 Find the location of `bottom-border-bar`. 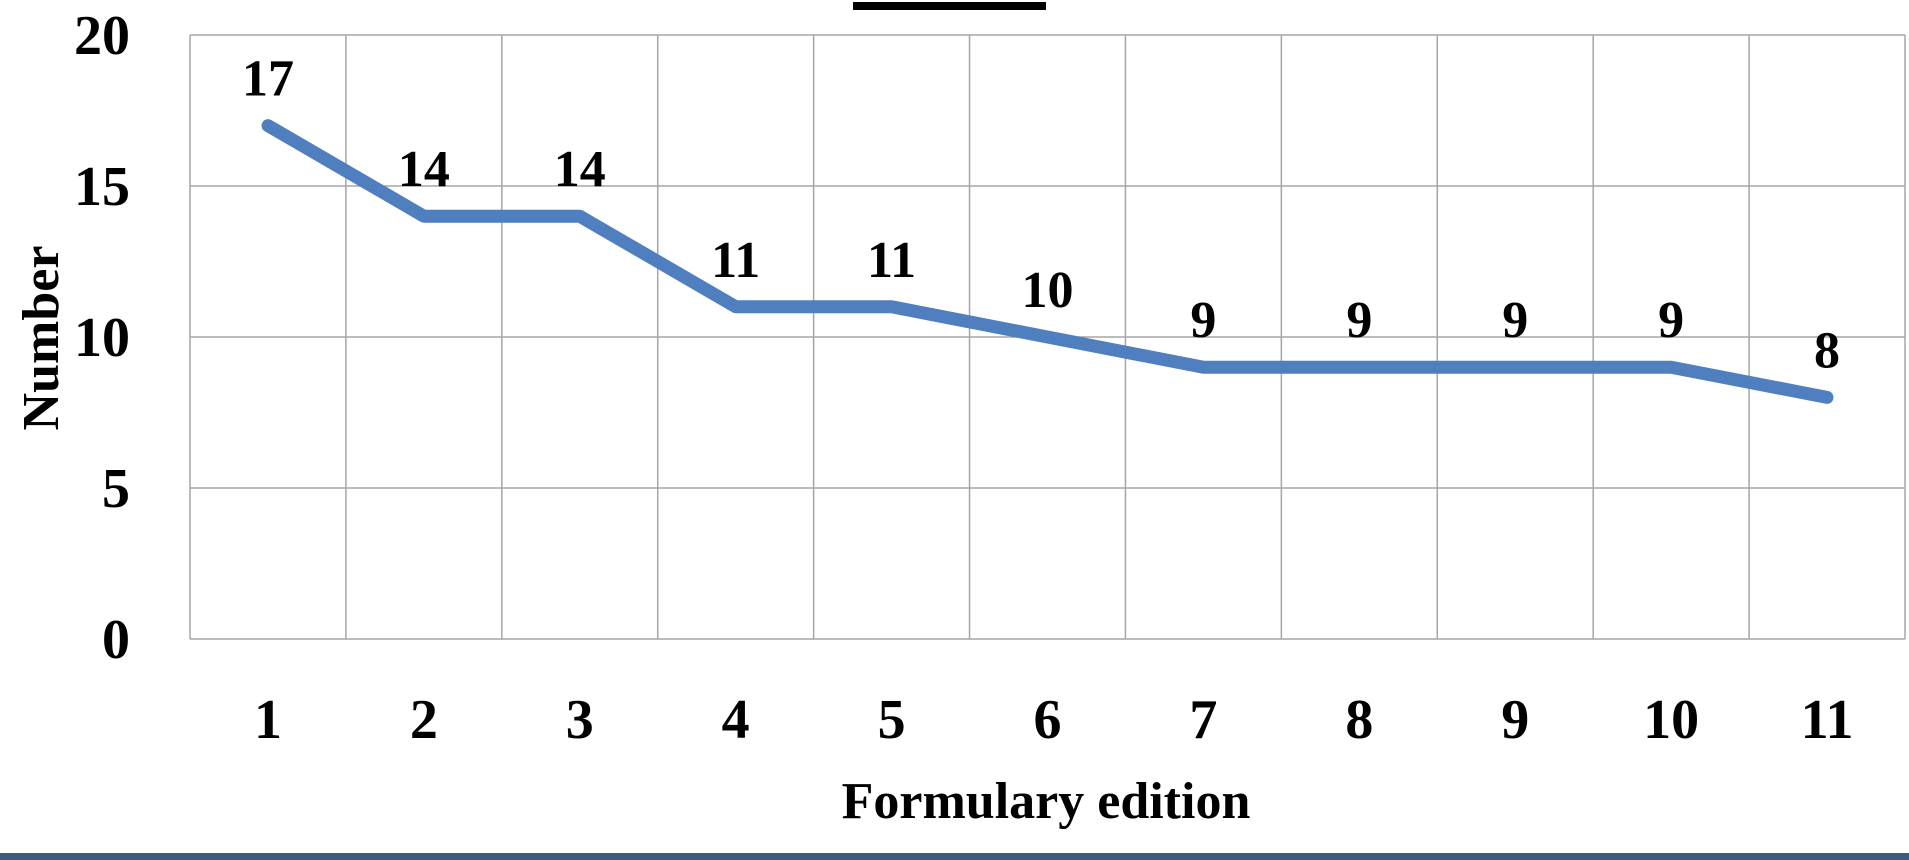

bottom-border-bar is located at coordinates (954, 856).